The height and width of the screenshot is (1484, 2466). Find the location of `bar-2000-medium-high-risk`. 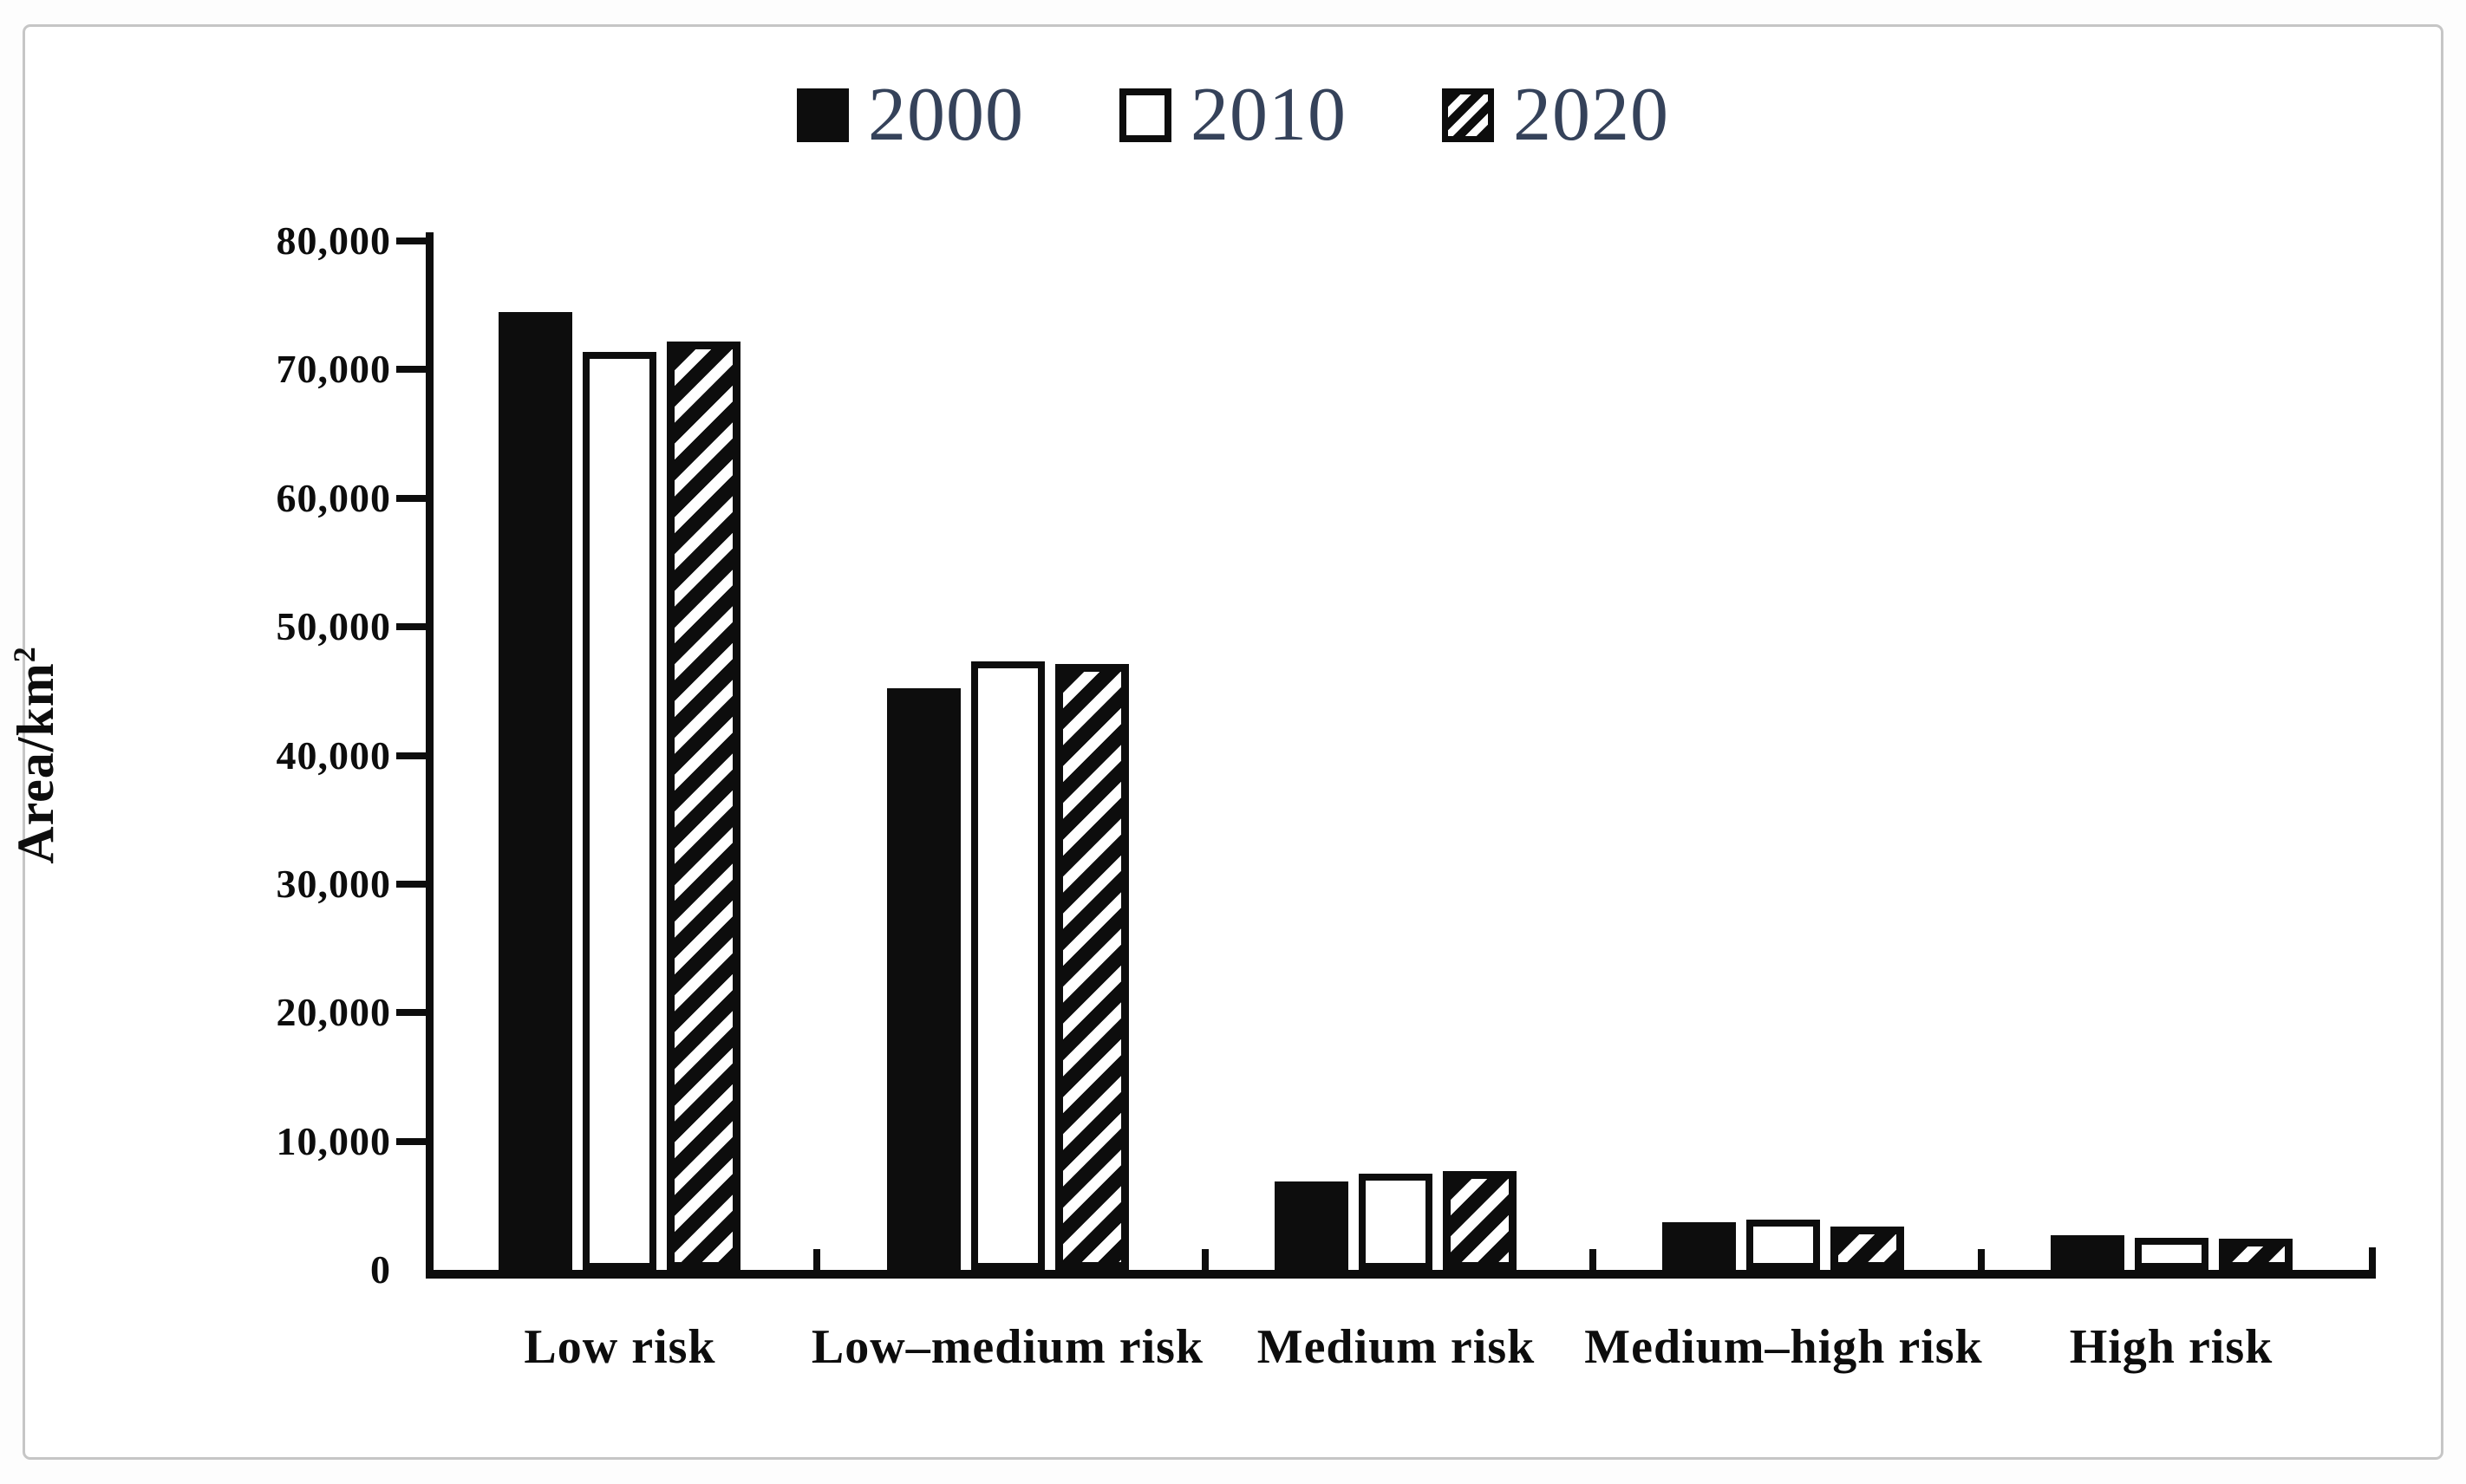

bar-2000-medium-high-risk is located at coordinates (1699, 1246).